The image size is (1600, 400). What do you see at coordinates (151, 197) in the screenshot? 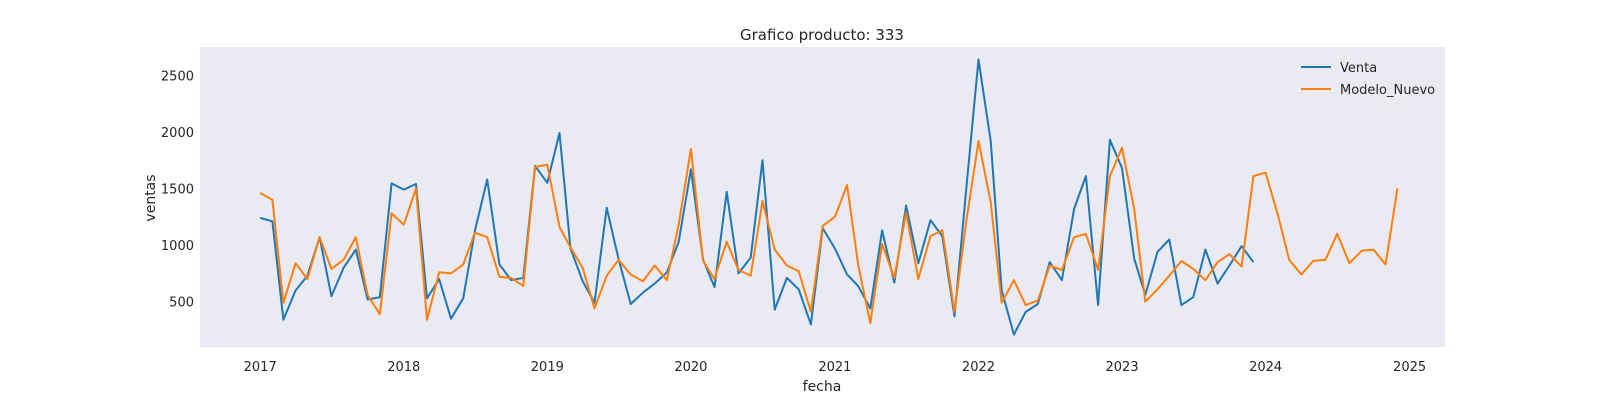
I see `y-axis-title: ventas` at bounding box center [151, 197].